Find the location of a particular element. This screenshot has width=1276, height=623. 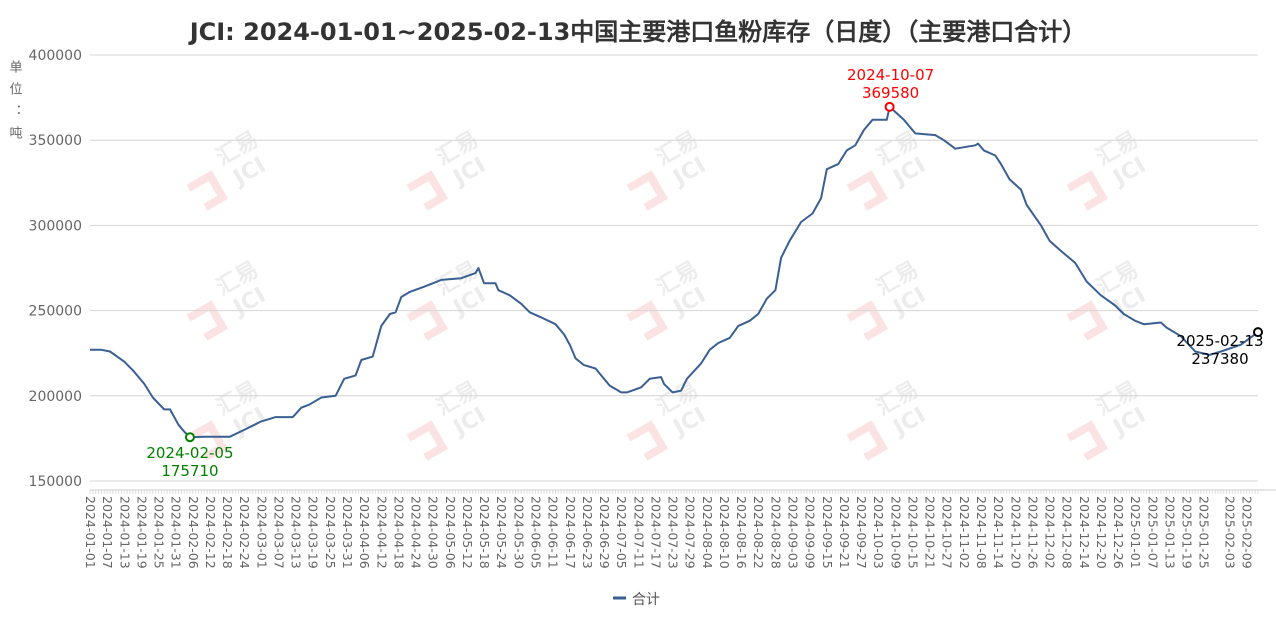

x-tick-label: 2024-04-06 is located at coordinates (364, 532).